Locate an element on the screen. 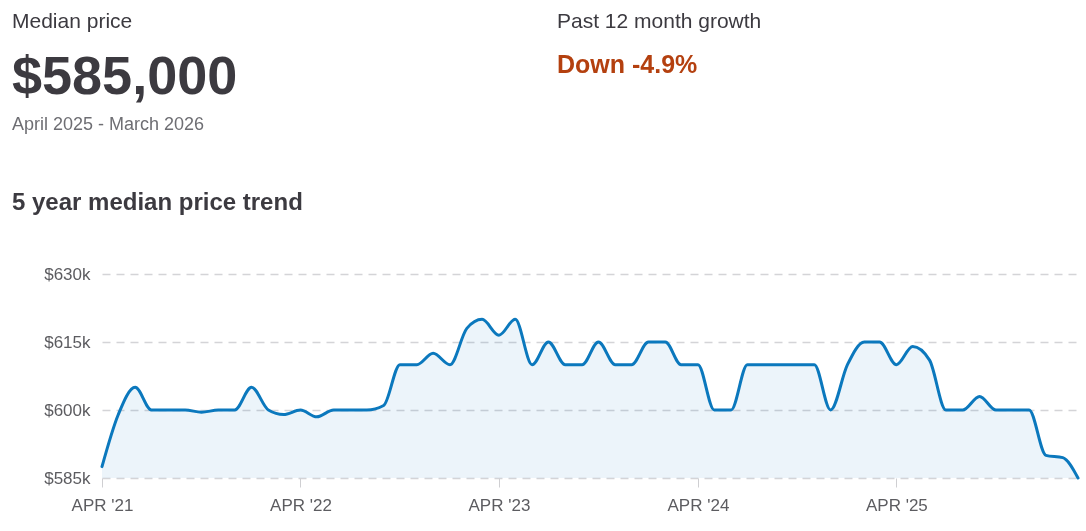  text: April 2025 - March 2026 is located at coordinates (108, 124).